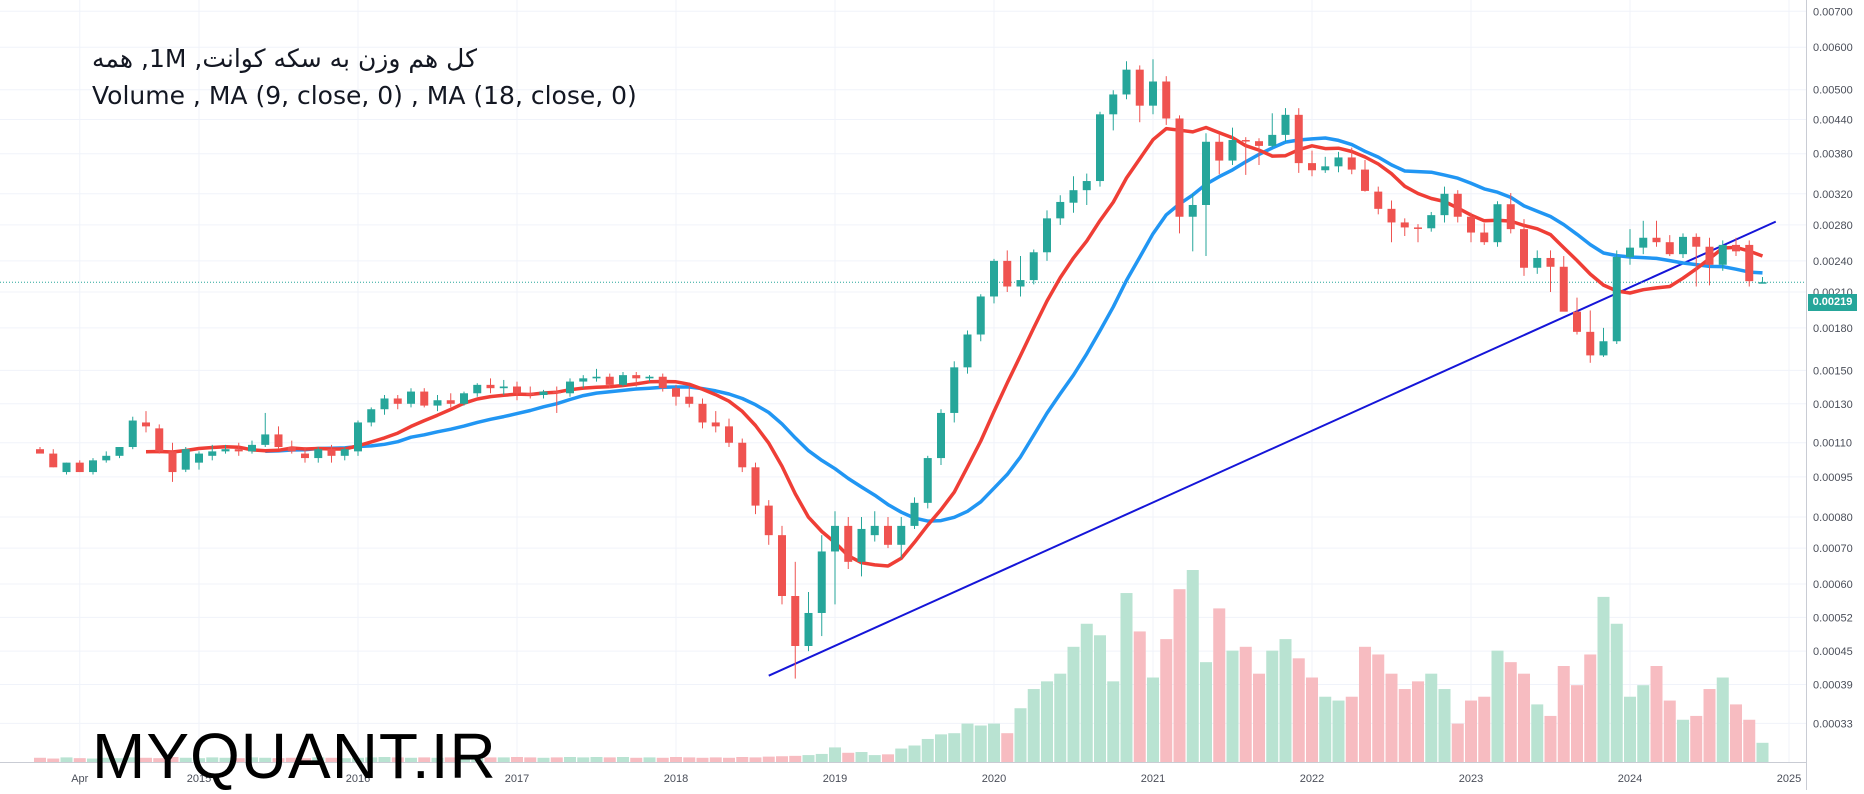 This screenshot has width=1864, height=794. I want to click on chart-title: کل هم وزن به سکه کوانت, 1M, همه, so click(284, 58).